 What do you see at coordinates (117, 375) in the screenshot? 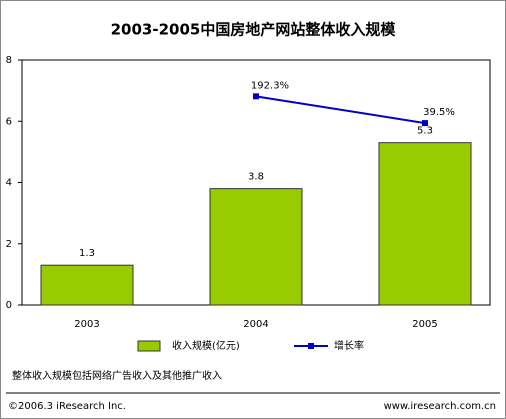
I see `note: 整体收入规模包括网络广告收入及其他推广收入` at bounding box center [117, 375].